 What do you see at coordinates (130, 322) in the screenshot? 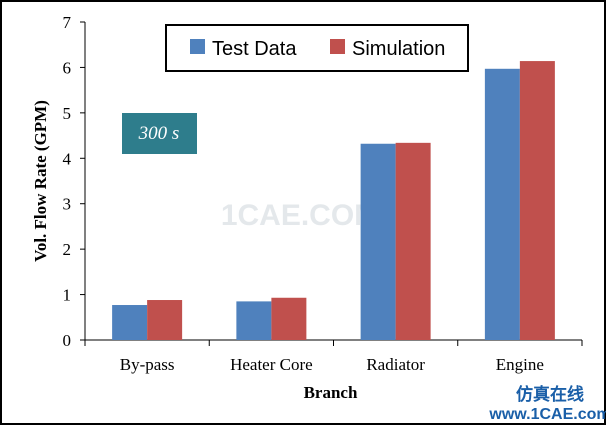
I see `bar-test-data-by-pass` at bounding box center [130, 322].